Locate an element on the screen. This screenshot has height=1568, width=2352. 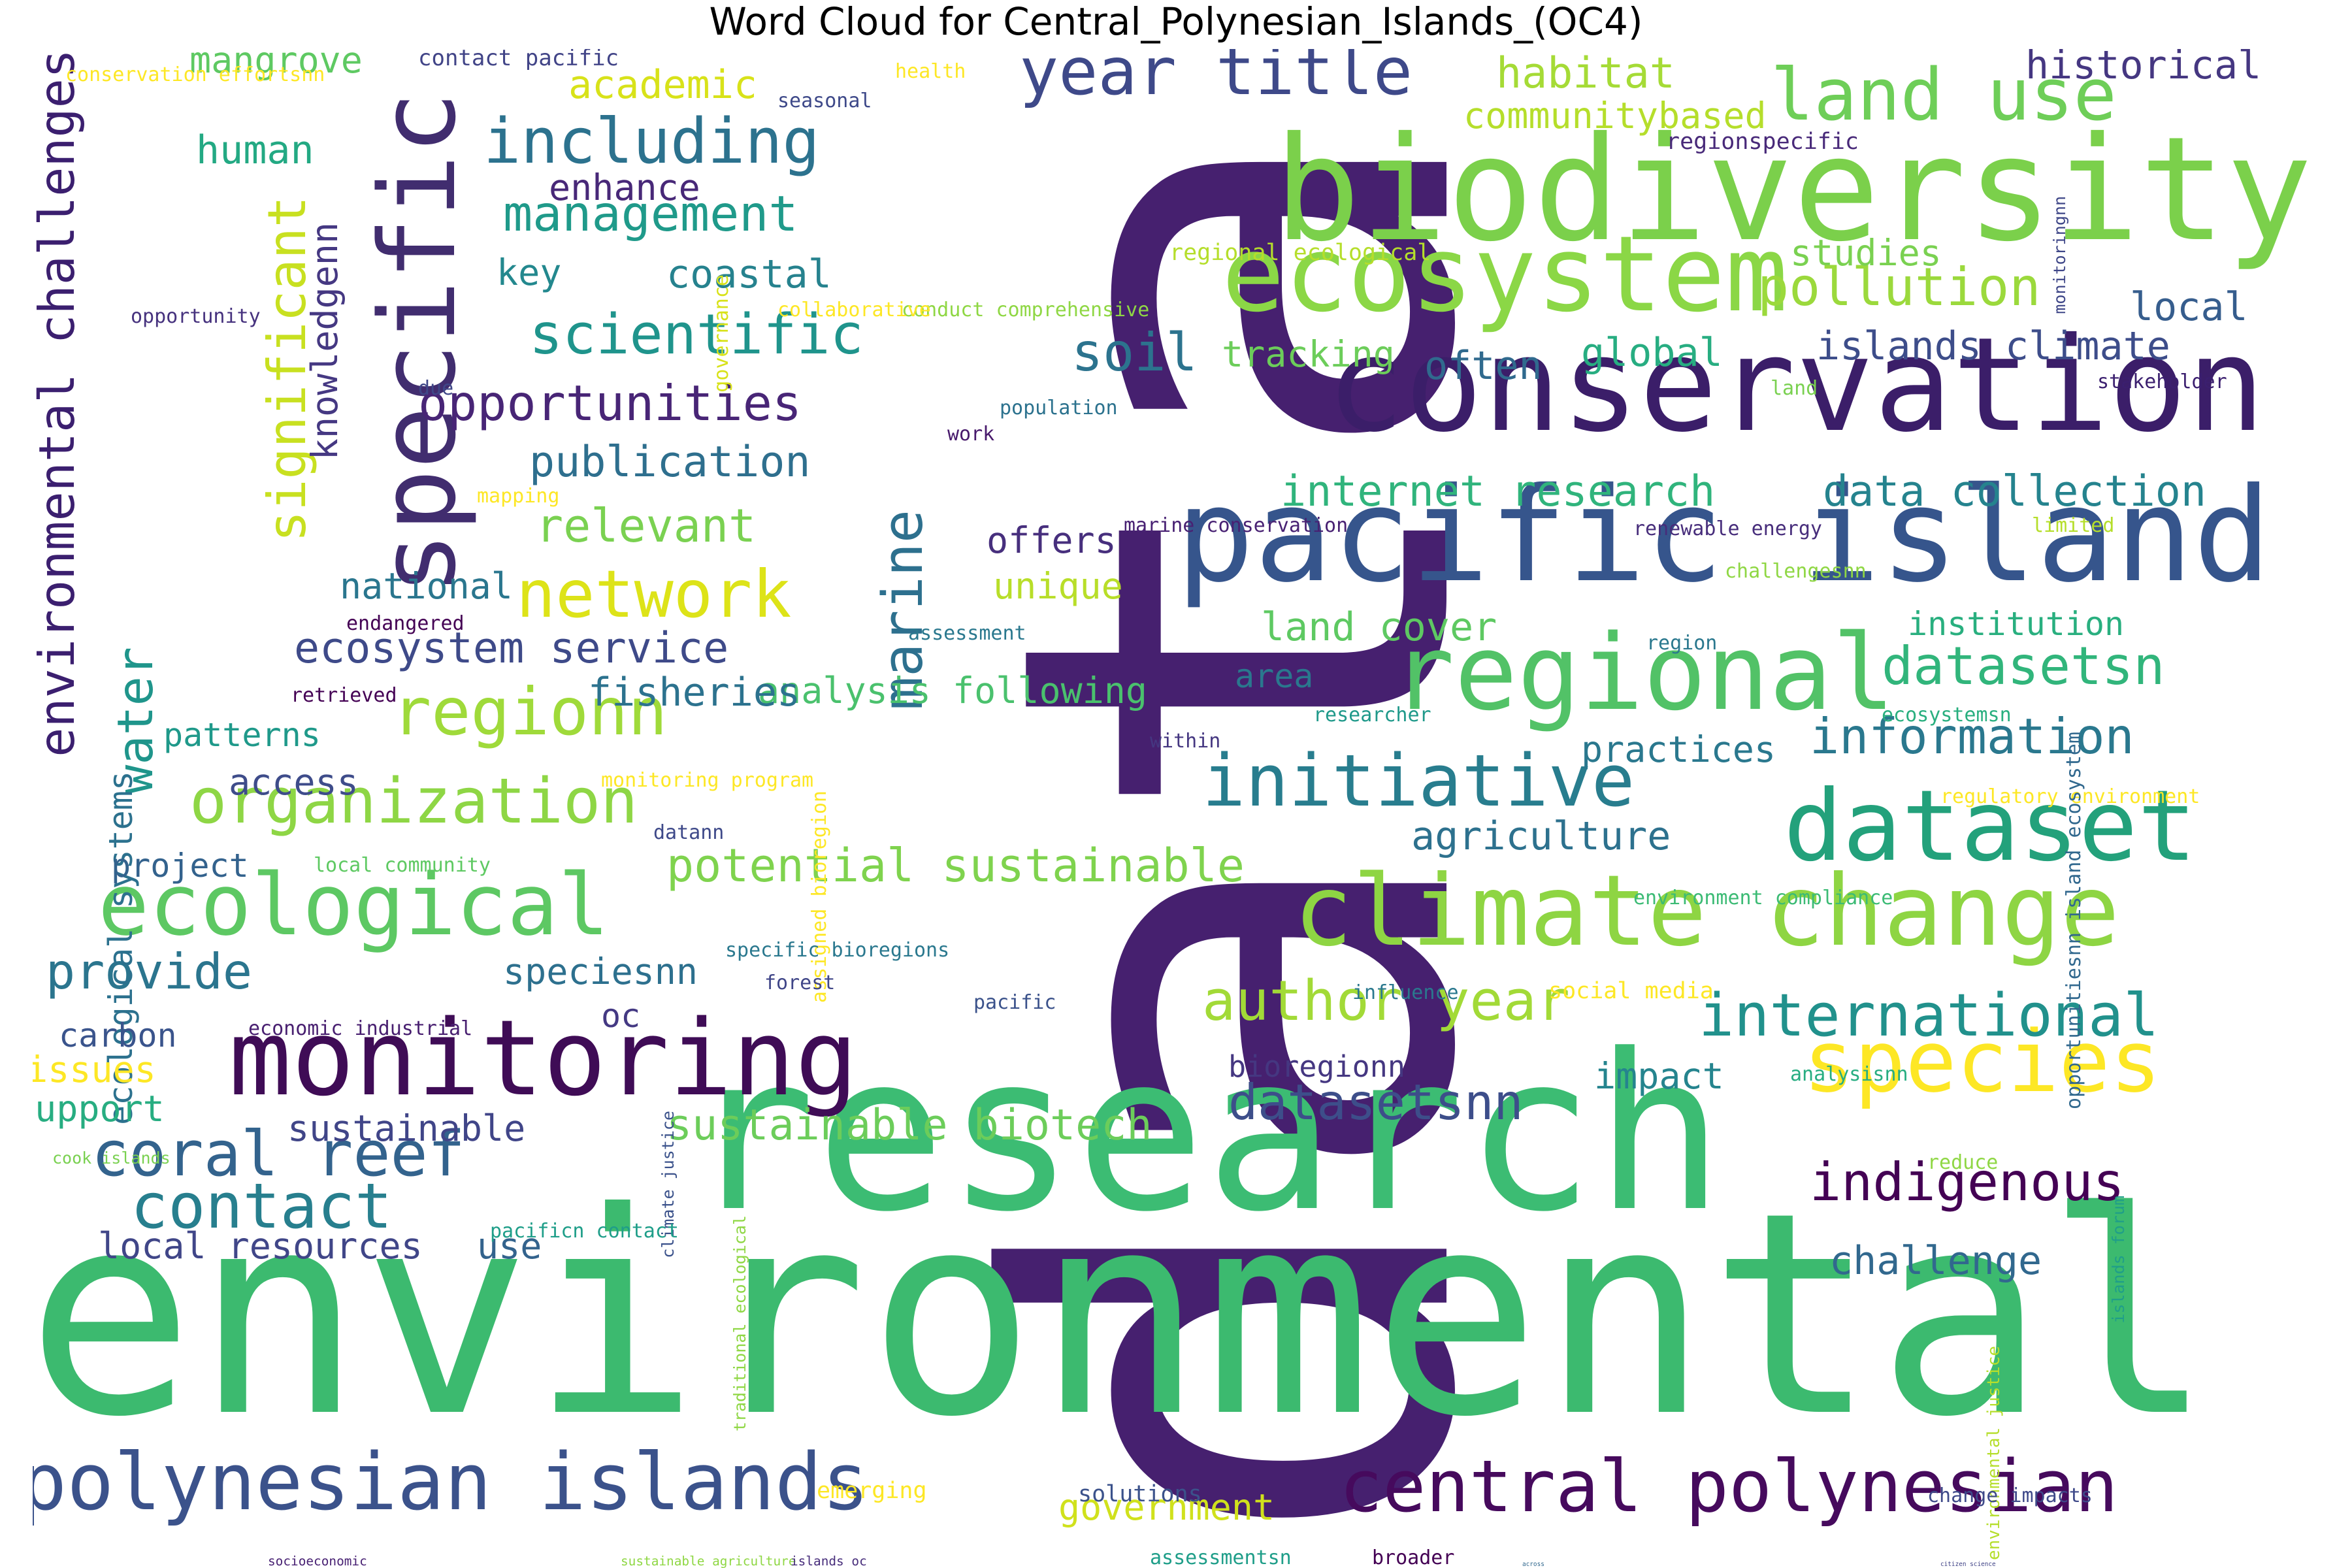
word-organization: organization is located at coordinates (413, 802).